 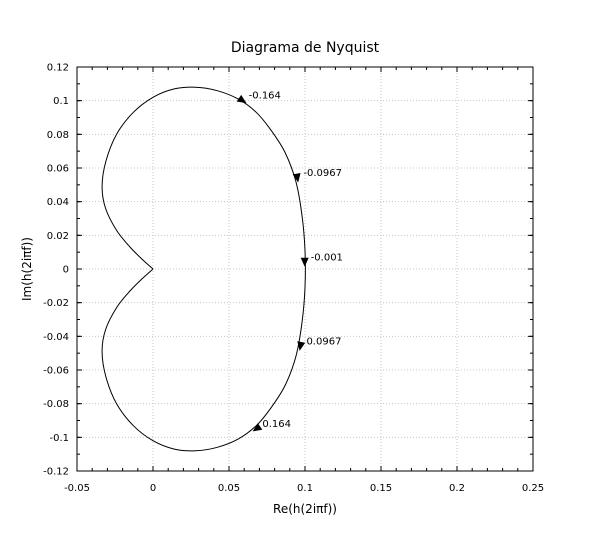 I want to click on y-axis-label: Im(h(2iπf)), so click(x=27, y=269).